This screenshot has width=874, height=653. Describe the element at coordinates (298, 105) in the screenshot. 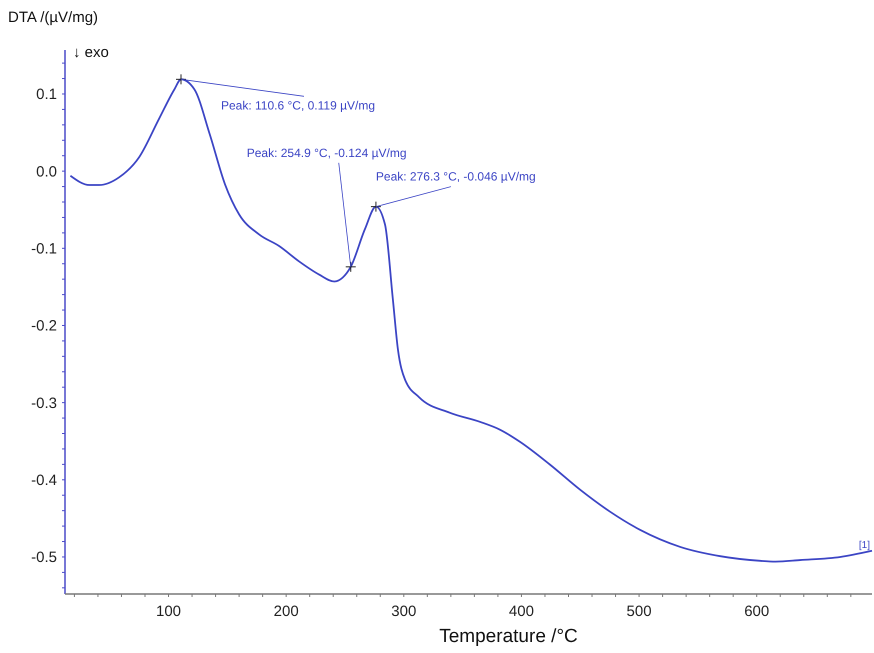

I see `annotation: Peak: 110.6 °C, 0.119 µV/mg` at that location.